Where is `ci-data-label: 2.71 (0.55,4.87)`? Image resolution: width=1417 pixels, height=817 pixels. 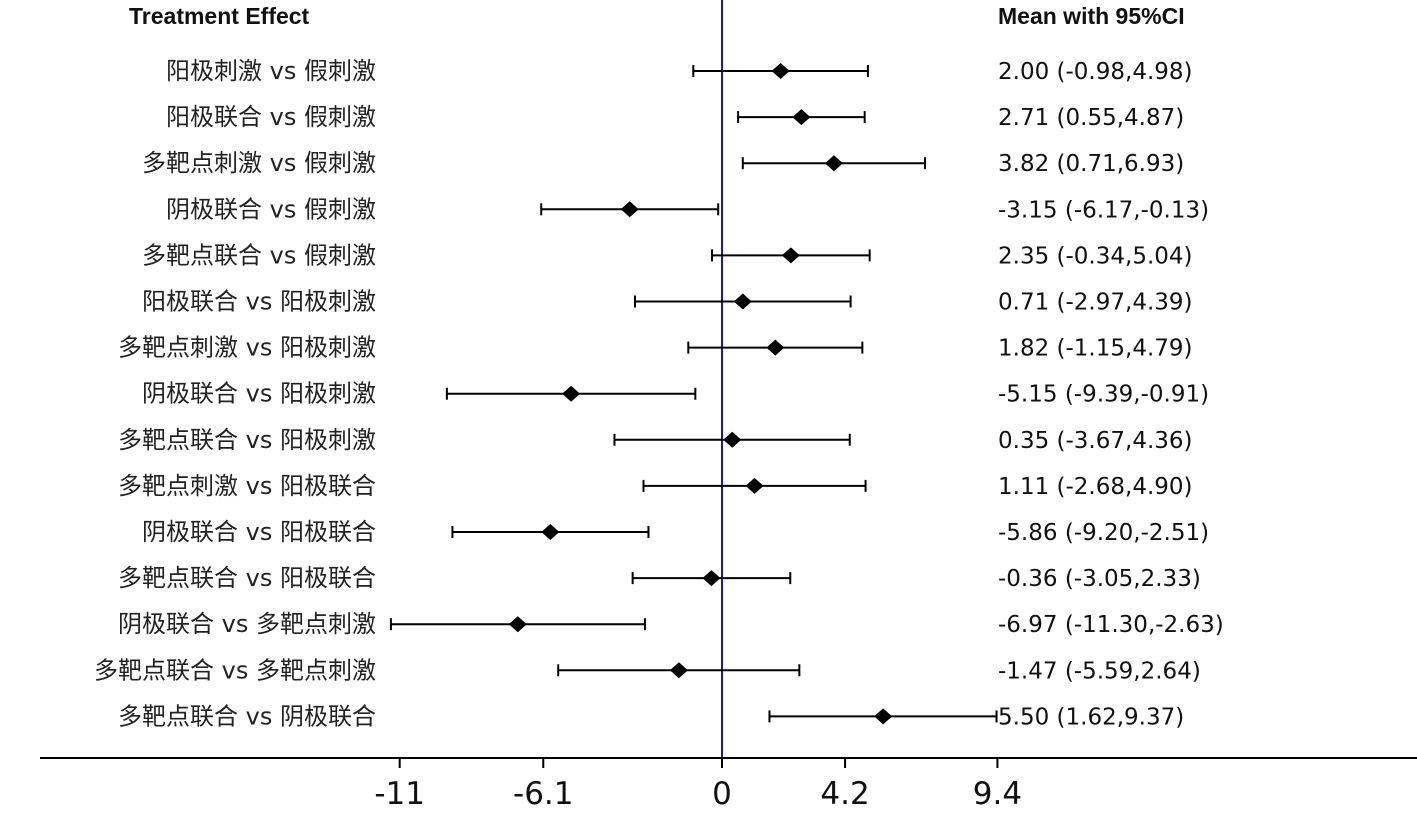
ci-data-label: 2.71 (0.55,4.87) is located at coordinates (1091, 118).